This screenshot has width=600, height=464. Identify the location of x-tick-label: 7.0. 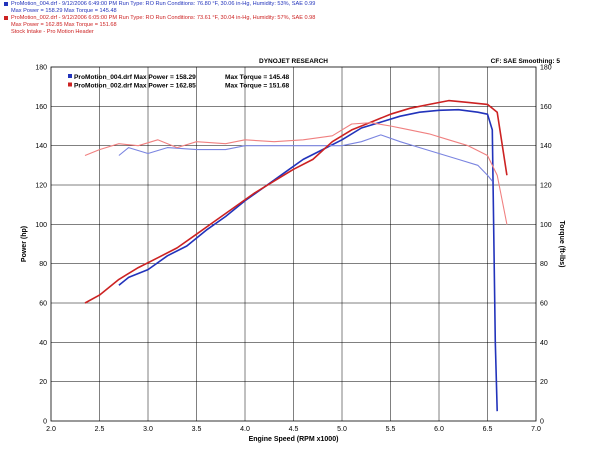
(536, 429).